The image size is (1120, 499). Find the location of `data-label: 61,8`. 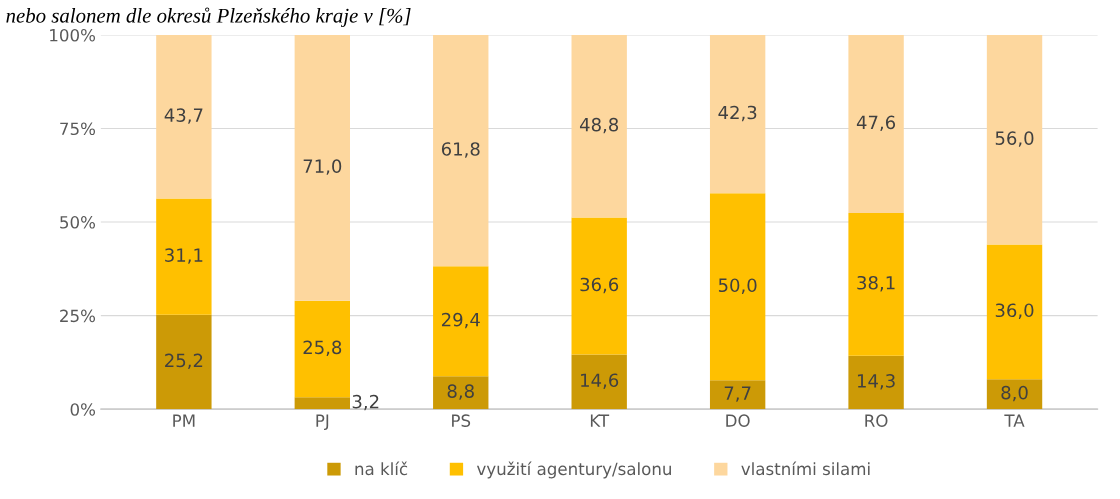

data-label: 61,8 is located at coordinates (460, 150).